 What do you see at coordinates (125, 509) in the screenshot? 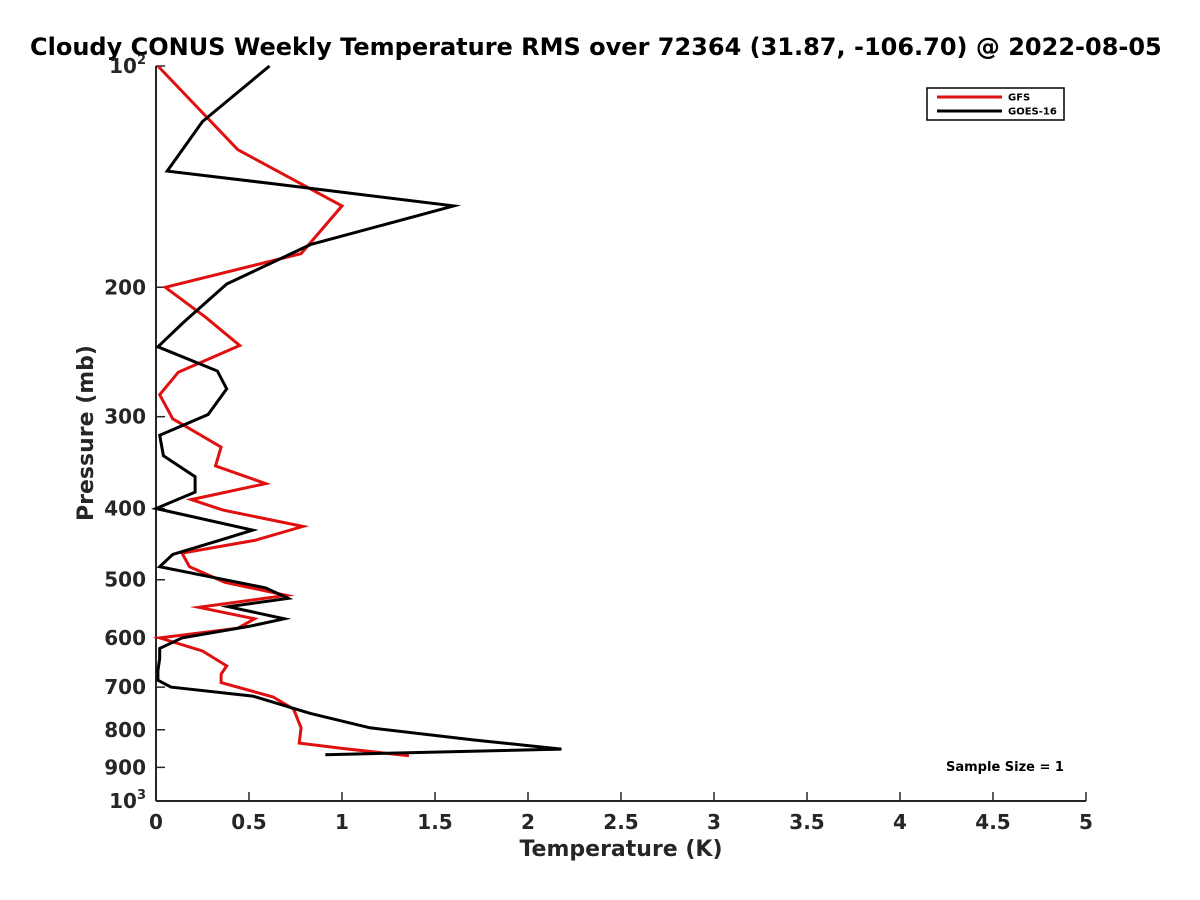
I see `y-tick-label: 400` at bounding box center [125, 509].